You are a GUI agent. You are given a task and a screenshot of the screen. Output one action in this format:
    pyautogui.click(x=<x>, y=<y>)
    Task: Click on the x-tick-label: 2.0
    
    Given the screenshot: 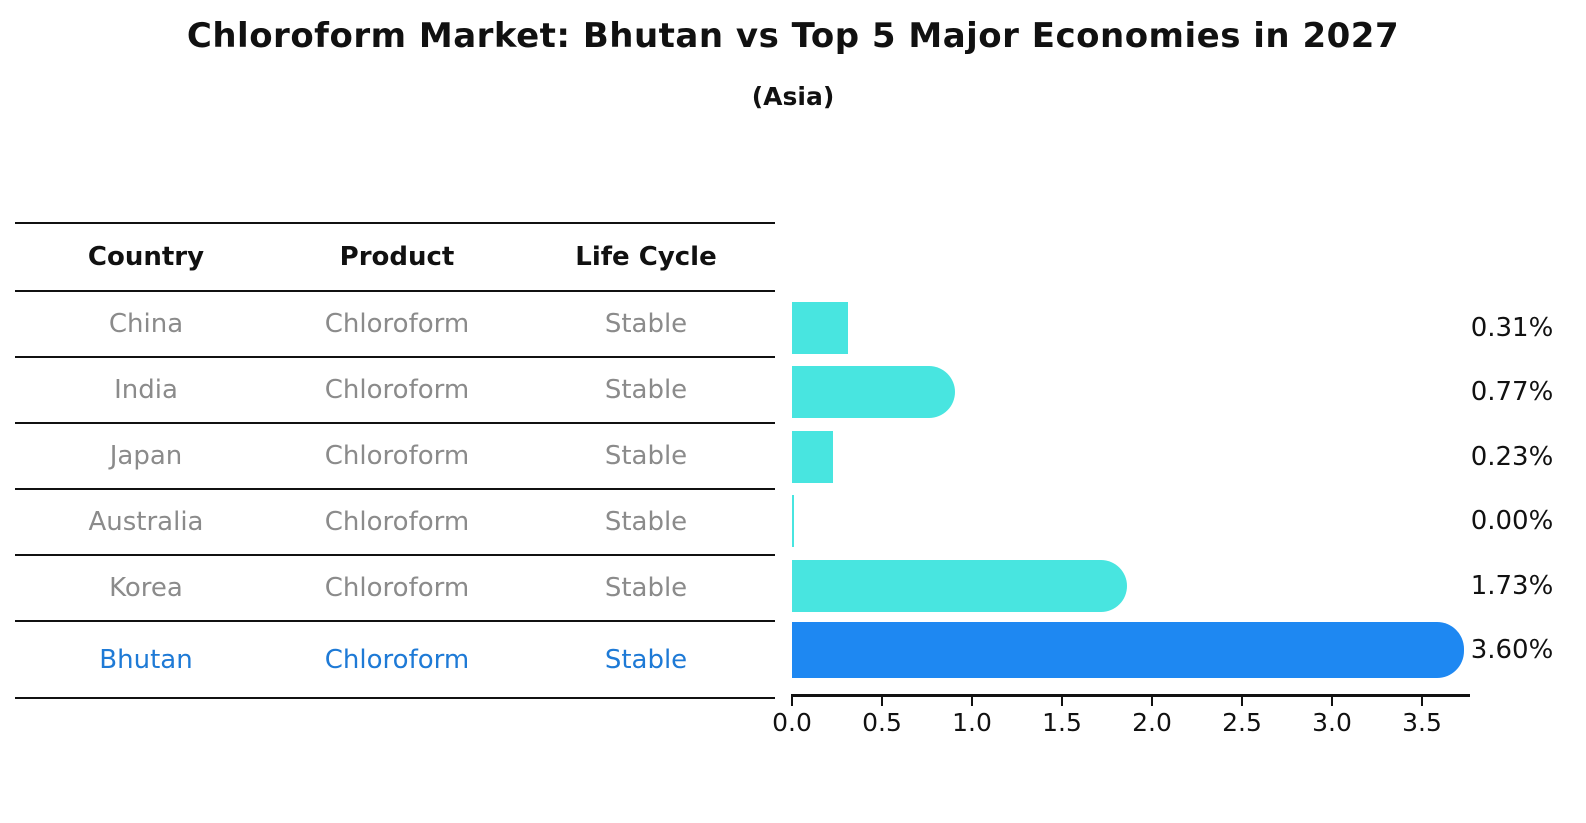 What is the action you would take?
    pyautogui.click(x=1152, y=722)
    